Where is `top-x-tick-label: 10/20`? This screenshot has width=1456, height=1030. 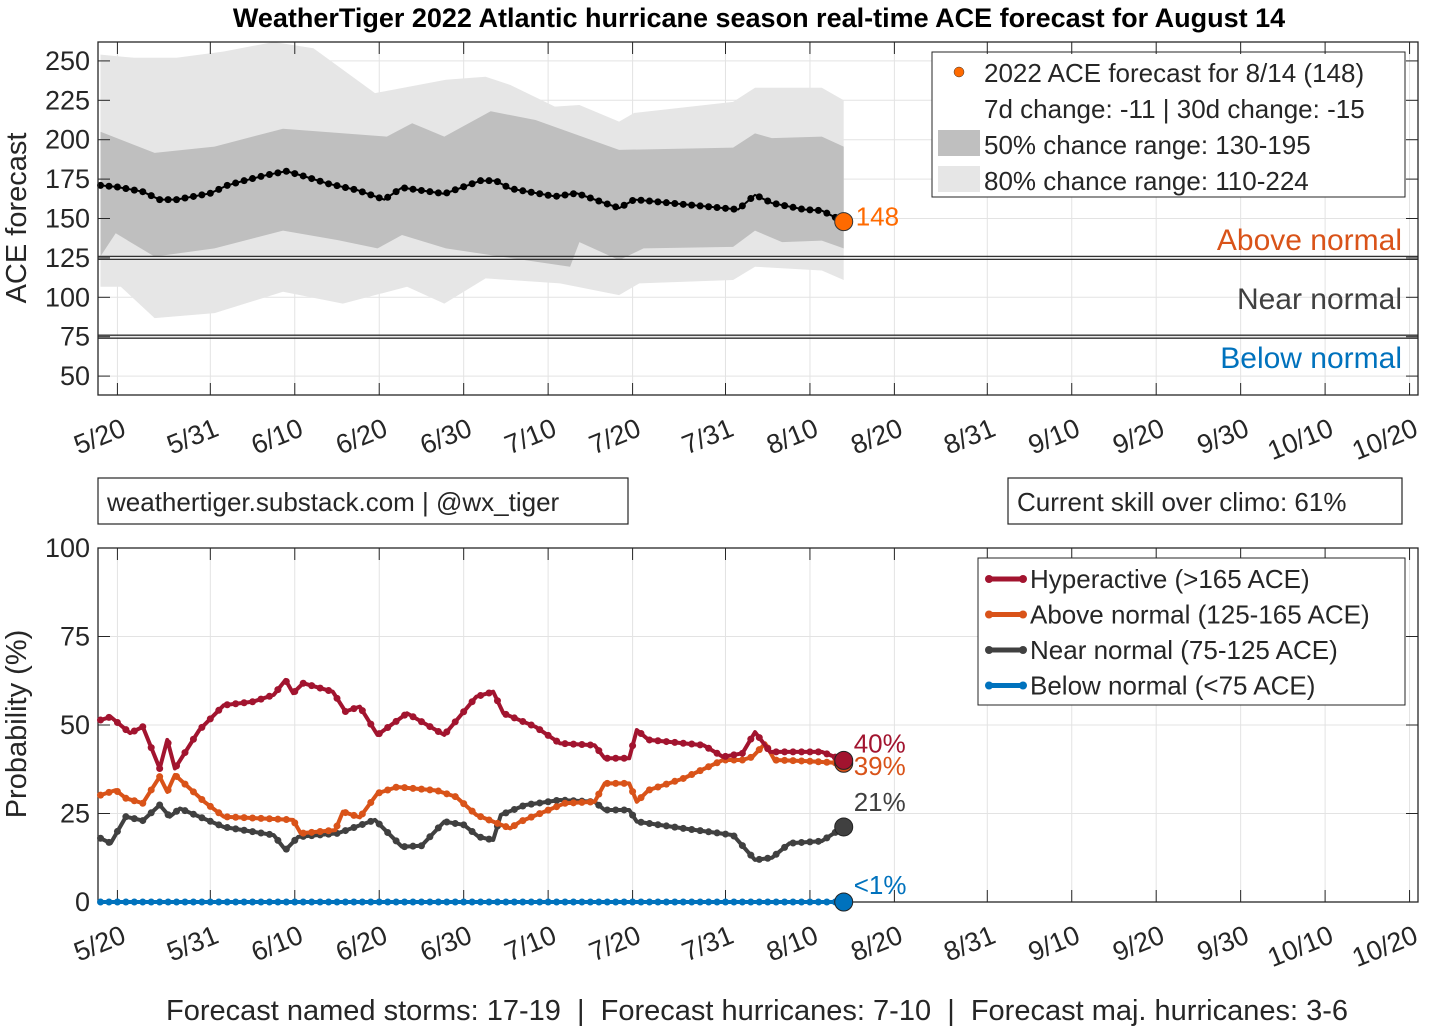
top-x-tick-label: 10/20 is located at coordinates (1385, 439).